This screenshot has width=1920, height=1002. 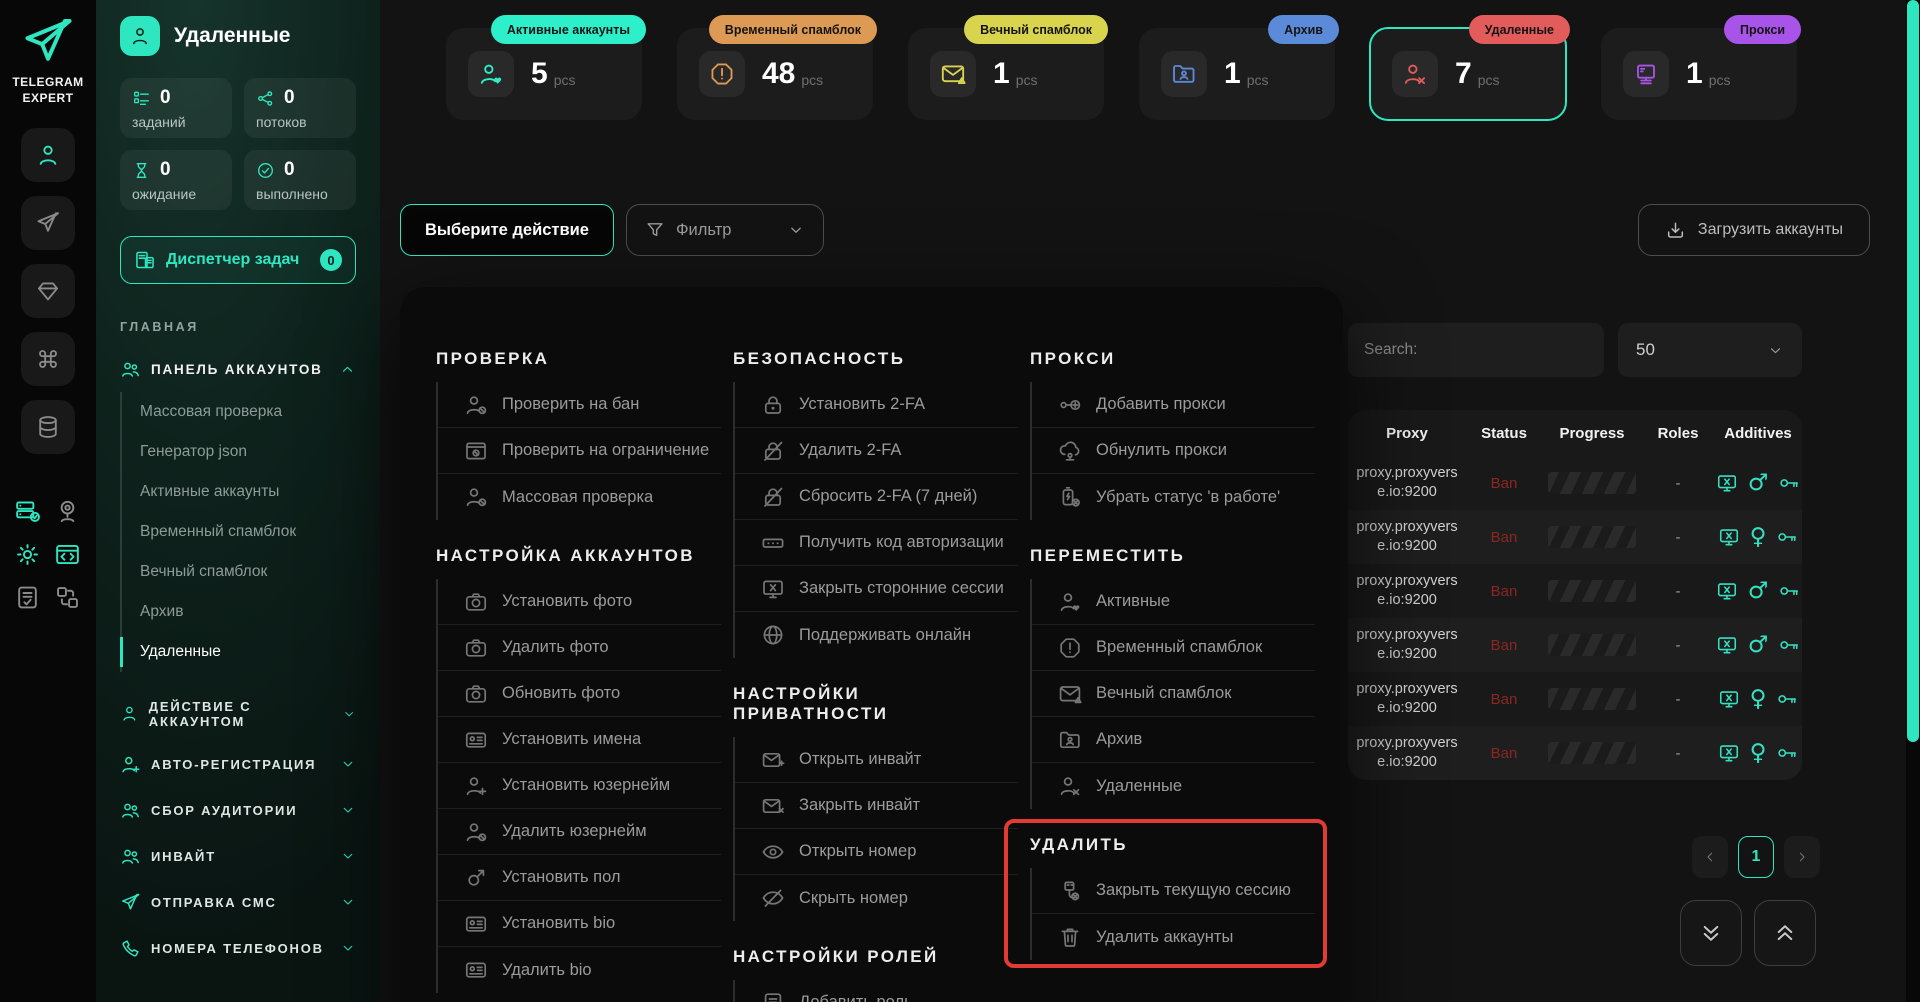 I want to click on page-size-select: 50, so click(x=1710, y=350).